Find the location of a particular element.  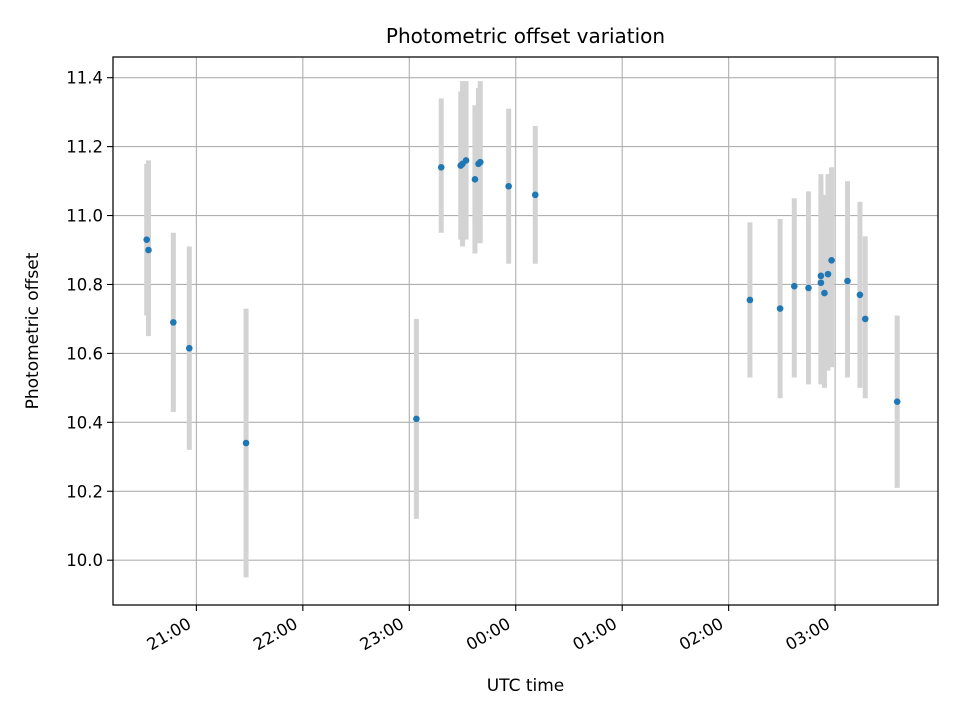

y-axis-ticks: 10.0 10.2 10.4 10.6 10.8 11.0 11.2 11.4 is located at coordinates (89, 319).